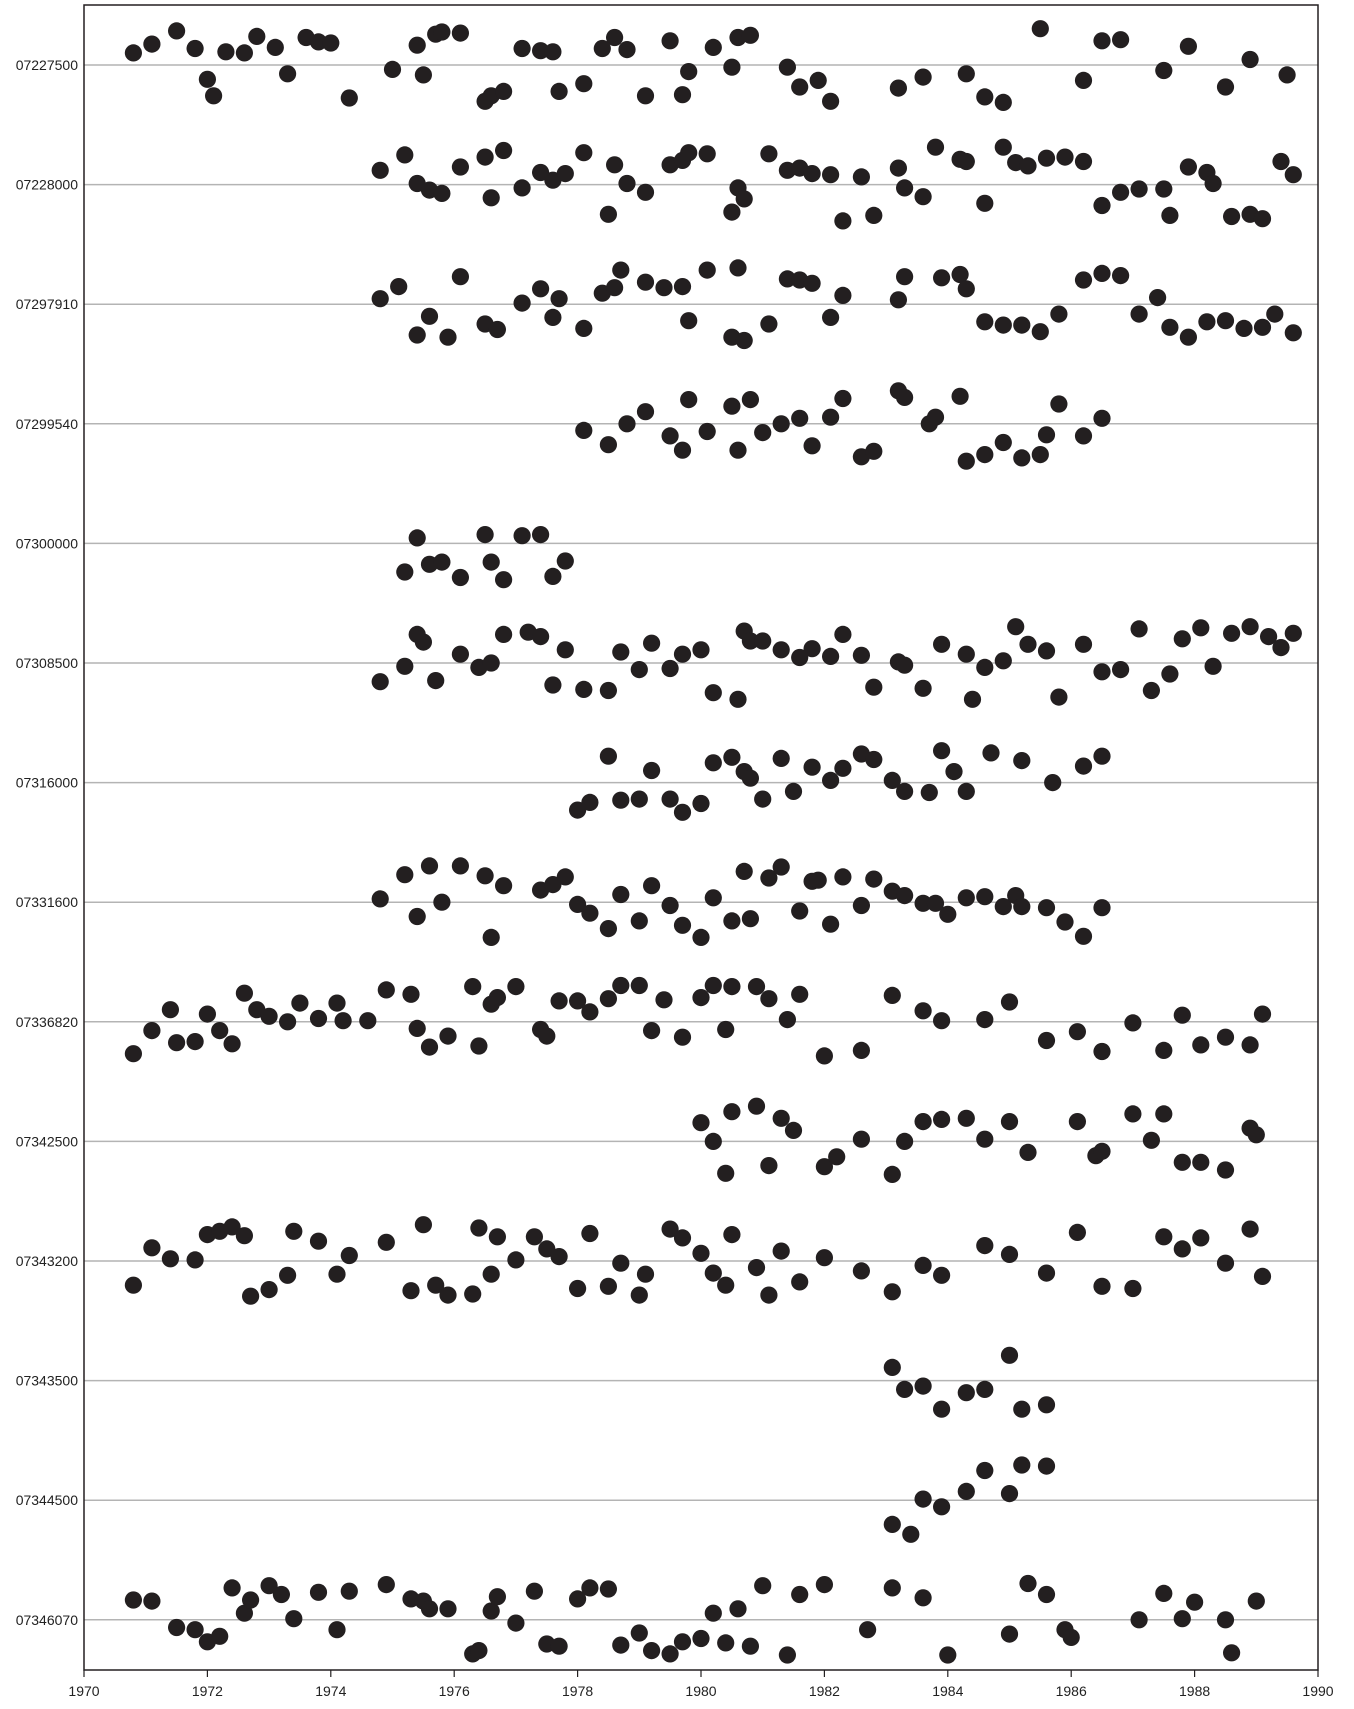 The width and height of the screenshot is (1354, 1709). What do you see at coordinates (1194, 1691) in the screenshot?
I see `x-tick-label: 1988` at bounding box center [1194, 1691].